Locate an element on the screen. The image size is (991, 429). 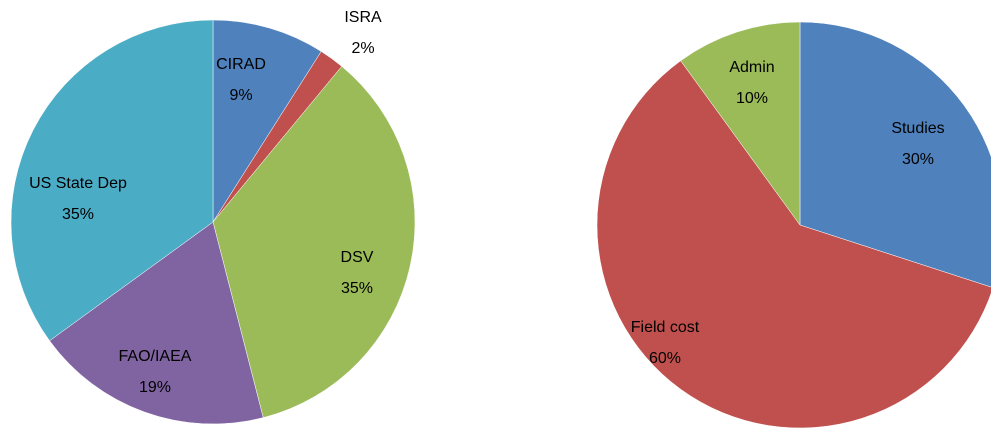
slice-value-label: 19% is located at coordinates (155, 387).